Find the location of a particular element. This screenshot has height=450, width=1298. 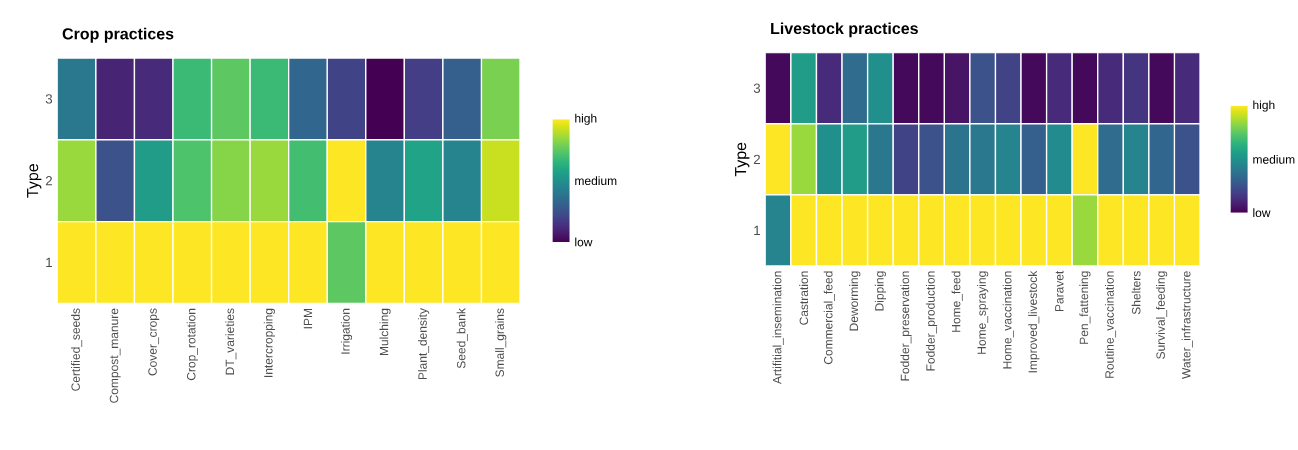

x-tick-label: Routine_vaccination is located at coordinates (1110, 324).